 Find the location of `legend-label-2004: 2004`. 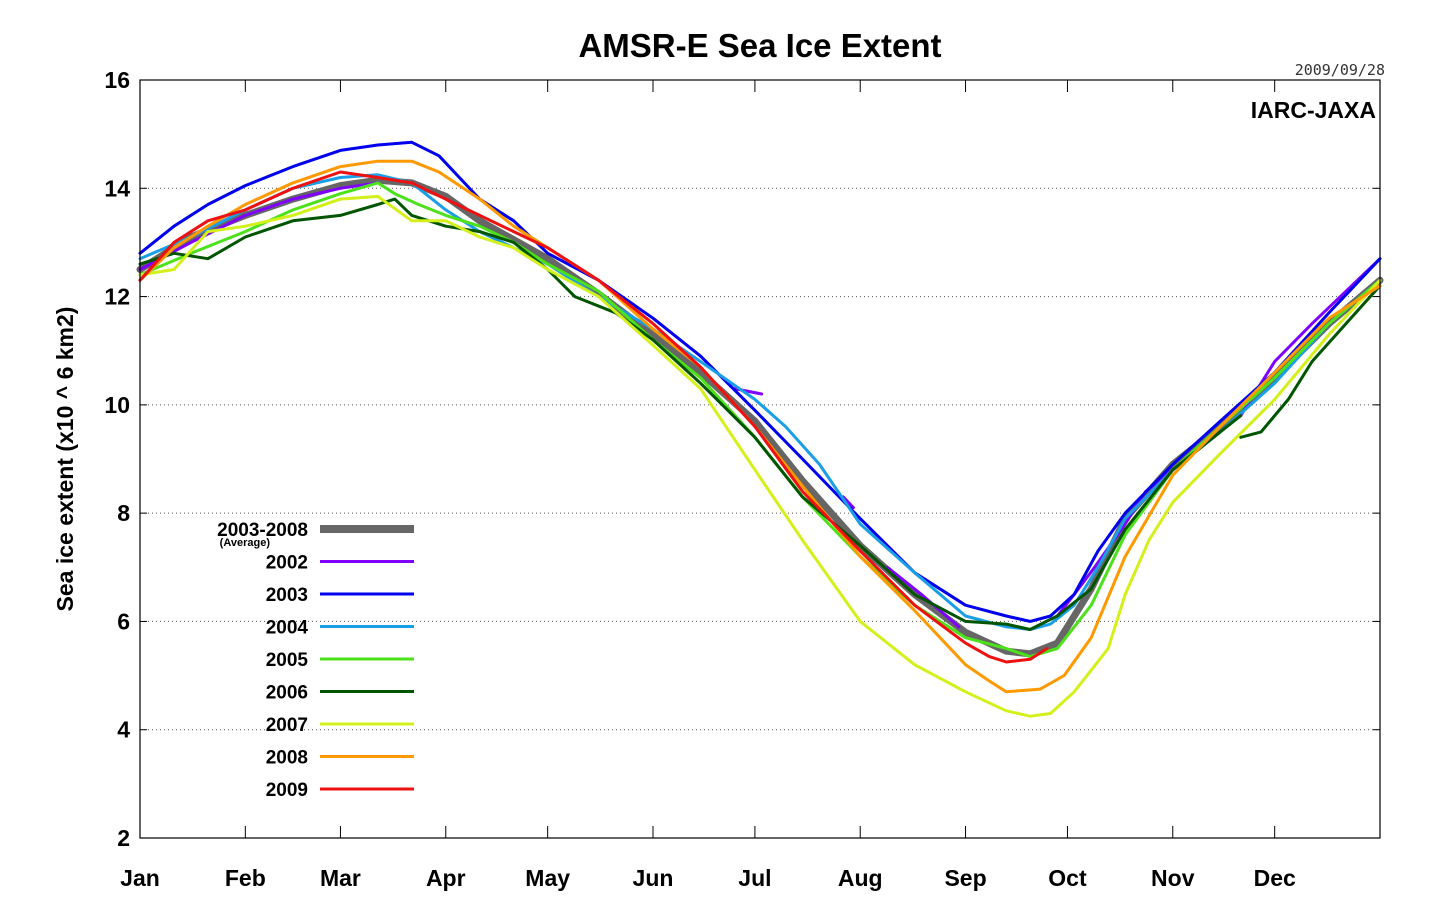

legend-label-2004: 2004 is located at coordinates (287, 628).